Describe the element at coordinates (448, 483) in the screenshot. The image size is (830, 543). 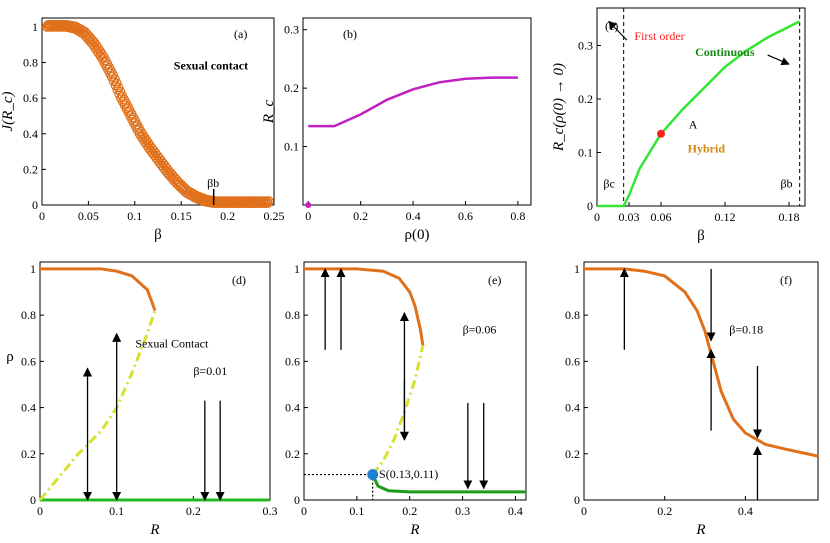
I see `stable-low-branch` at that location.